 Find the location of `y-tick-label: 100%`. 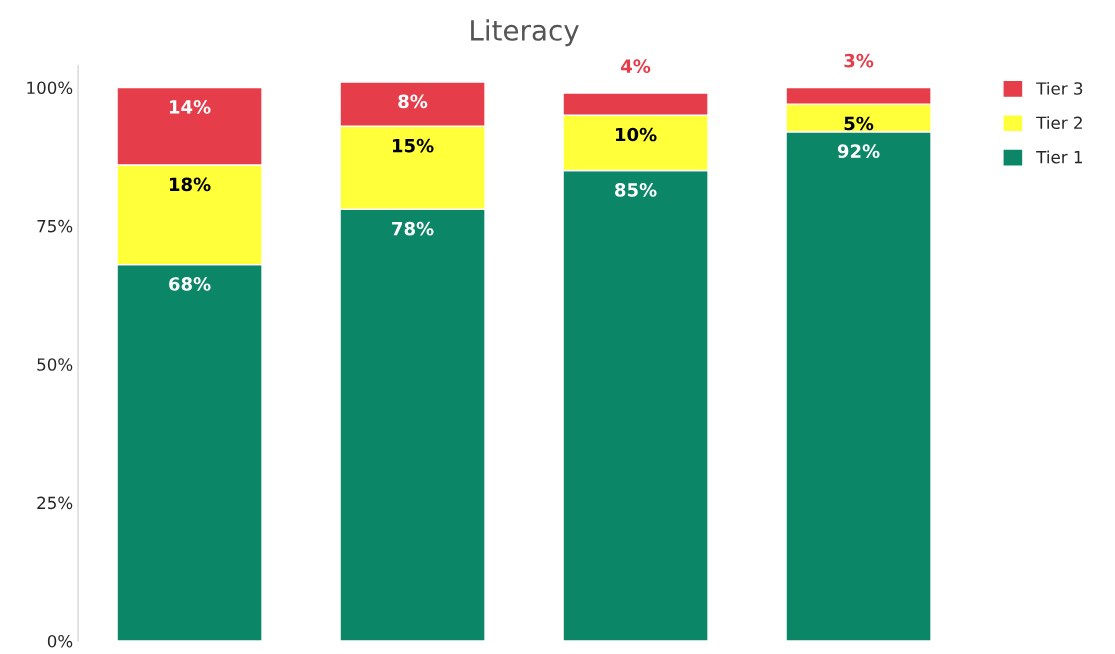

y-tick-label: 100% is located at coordinates (50, 88).